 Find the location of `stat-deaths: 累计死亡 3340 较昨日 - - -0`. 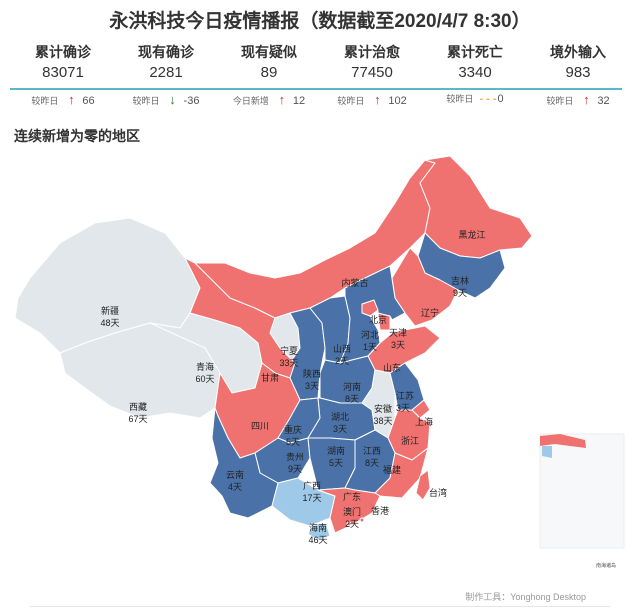

stat-deaths: 累计死亡 3340 较昨日 - - -0 is located at coordinates (475, 75).